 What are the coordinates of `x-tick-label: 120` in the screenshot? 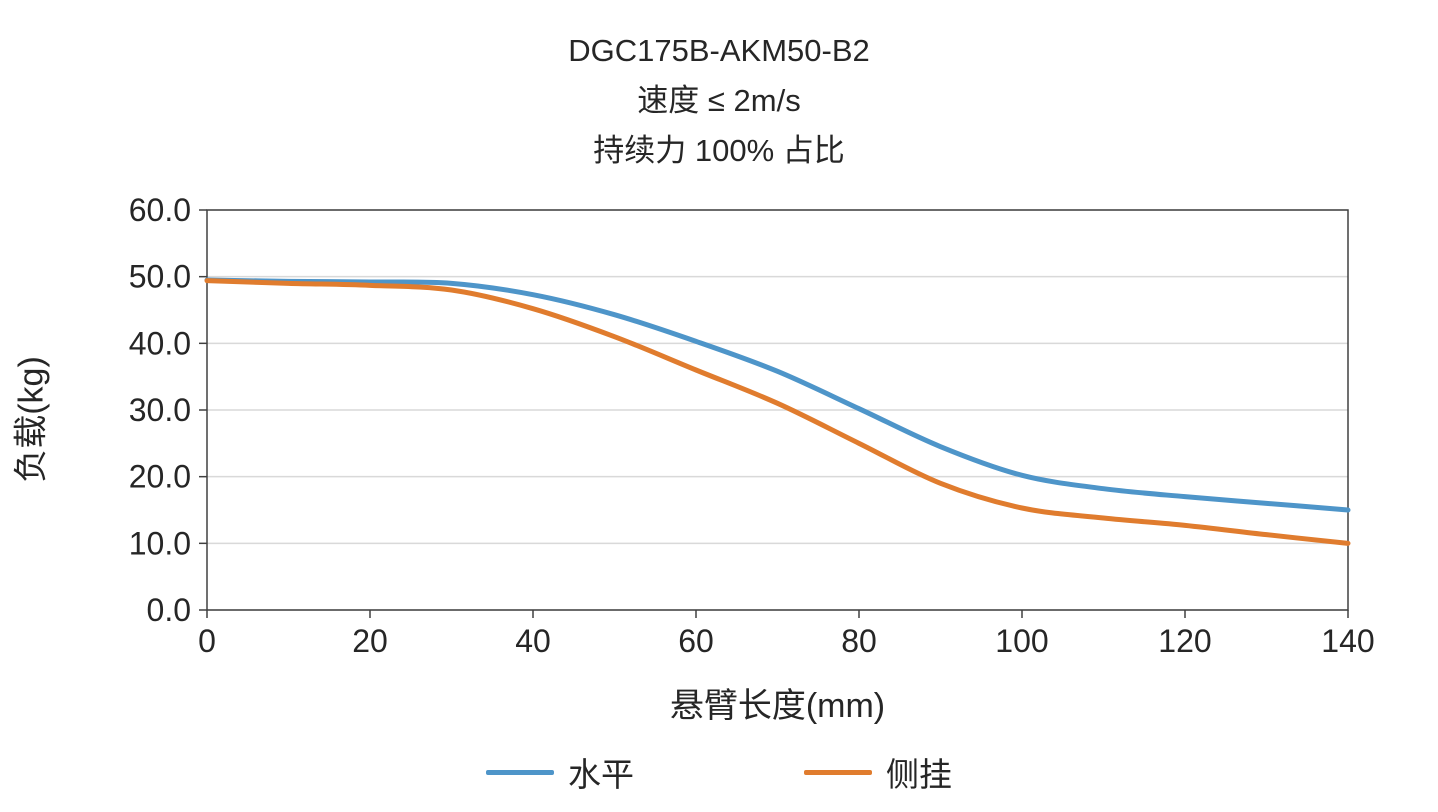 It's located at (1184, 641).